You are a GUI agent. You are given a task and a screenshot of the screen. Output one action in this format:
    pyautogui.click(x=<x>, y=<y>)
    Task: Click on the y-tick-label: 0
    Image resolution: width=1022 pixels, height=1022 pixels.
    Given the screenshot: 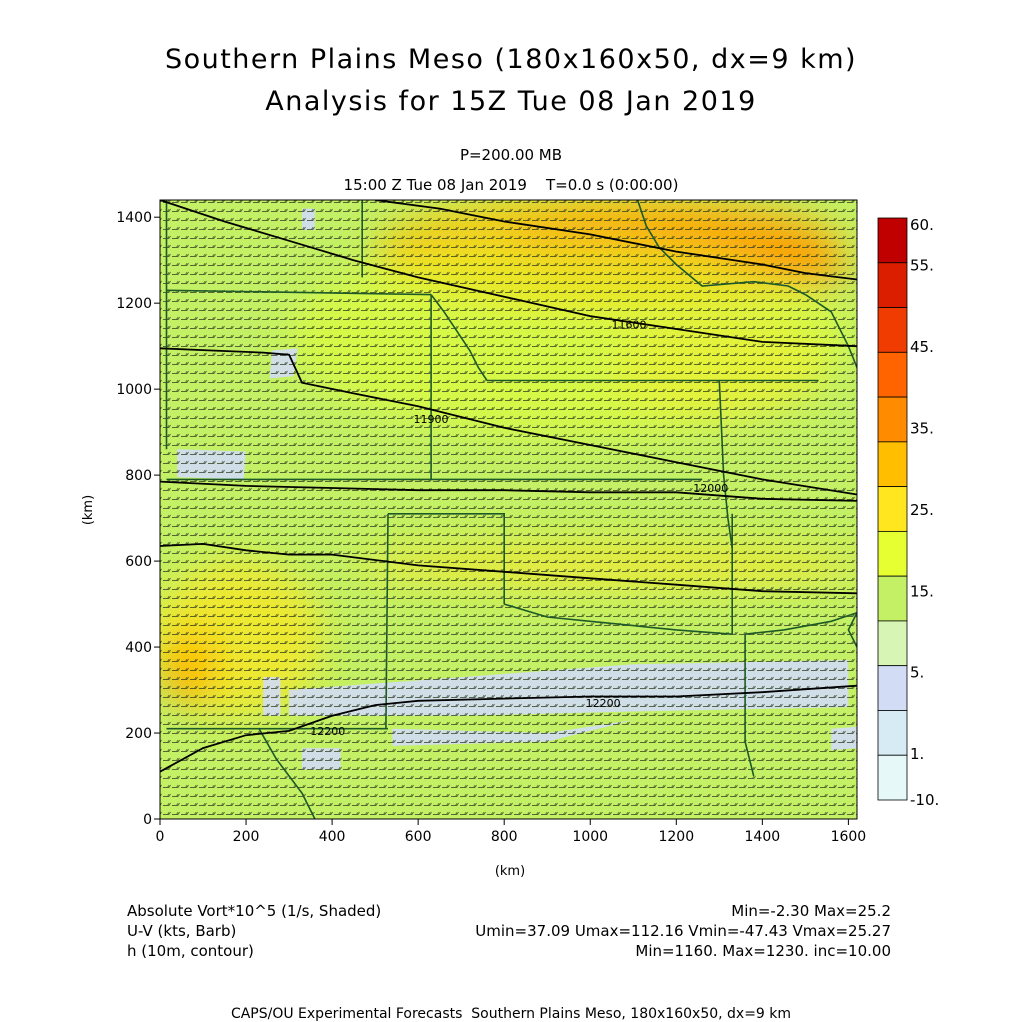 What is the action you would take?
    pyautogui.click(x=147, y=820)
    